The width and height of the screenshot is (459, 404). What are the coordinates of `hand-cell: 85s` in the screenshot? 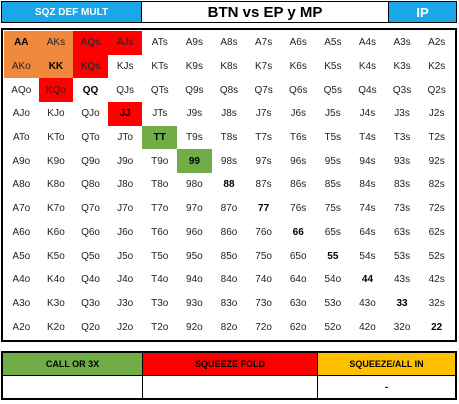 It's located at (332, 185).